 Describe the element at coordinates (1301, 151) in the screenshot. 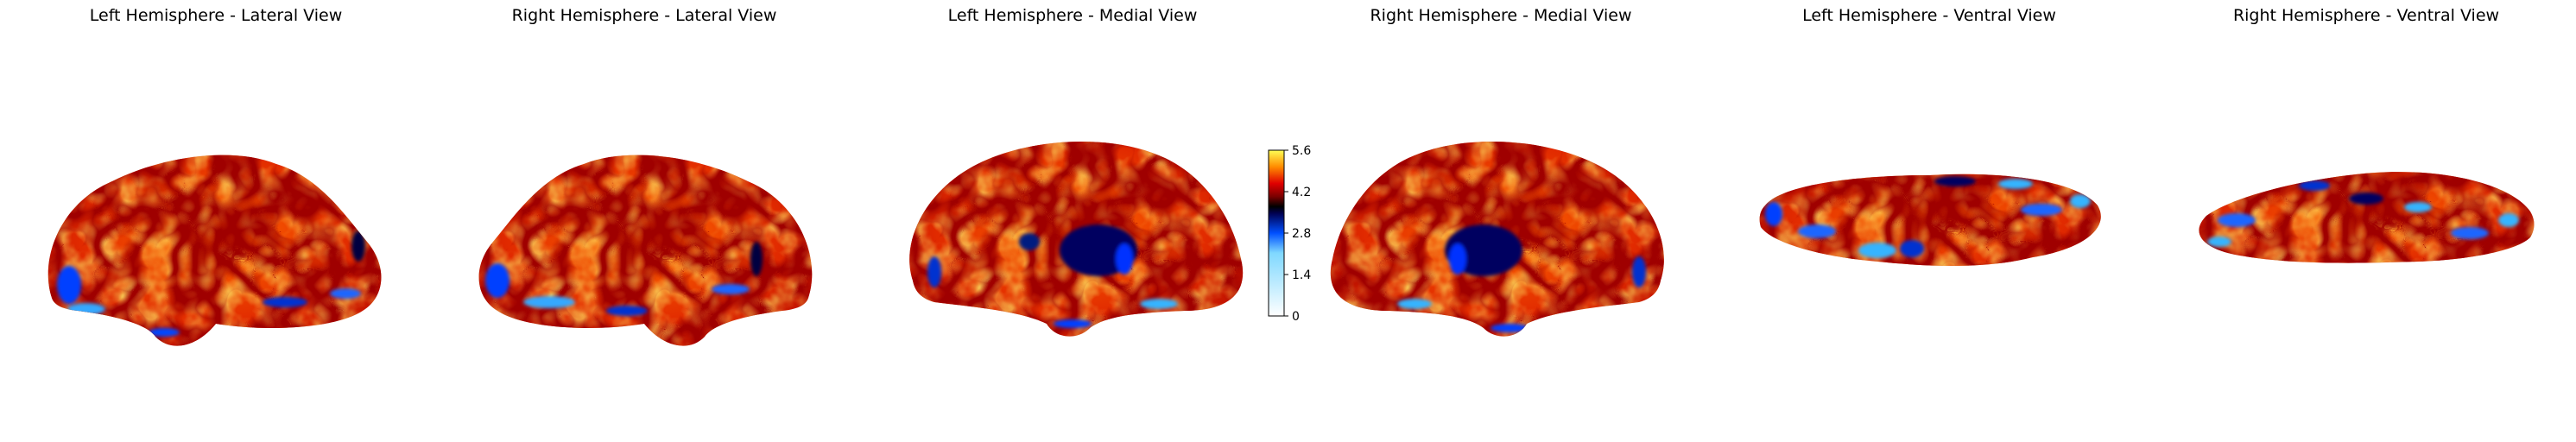

I see `colorbar-tick-label: 5.6` at that location.